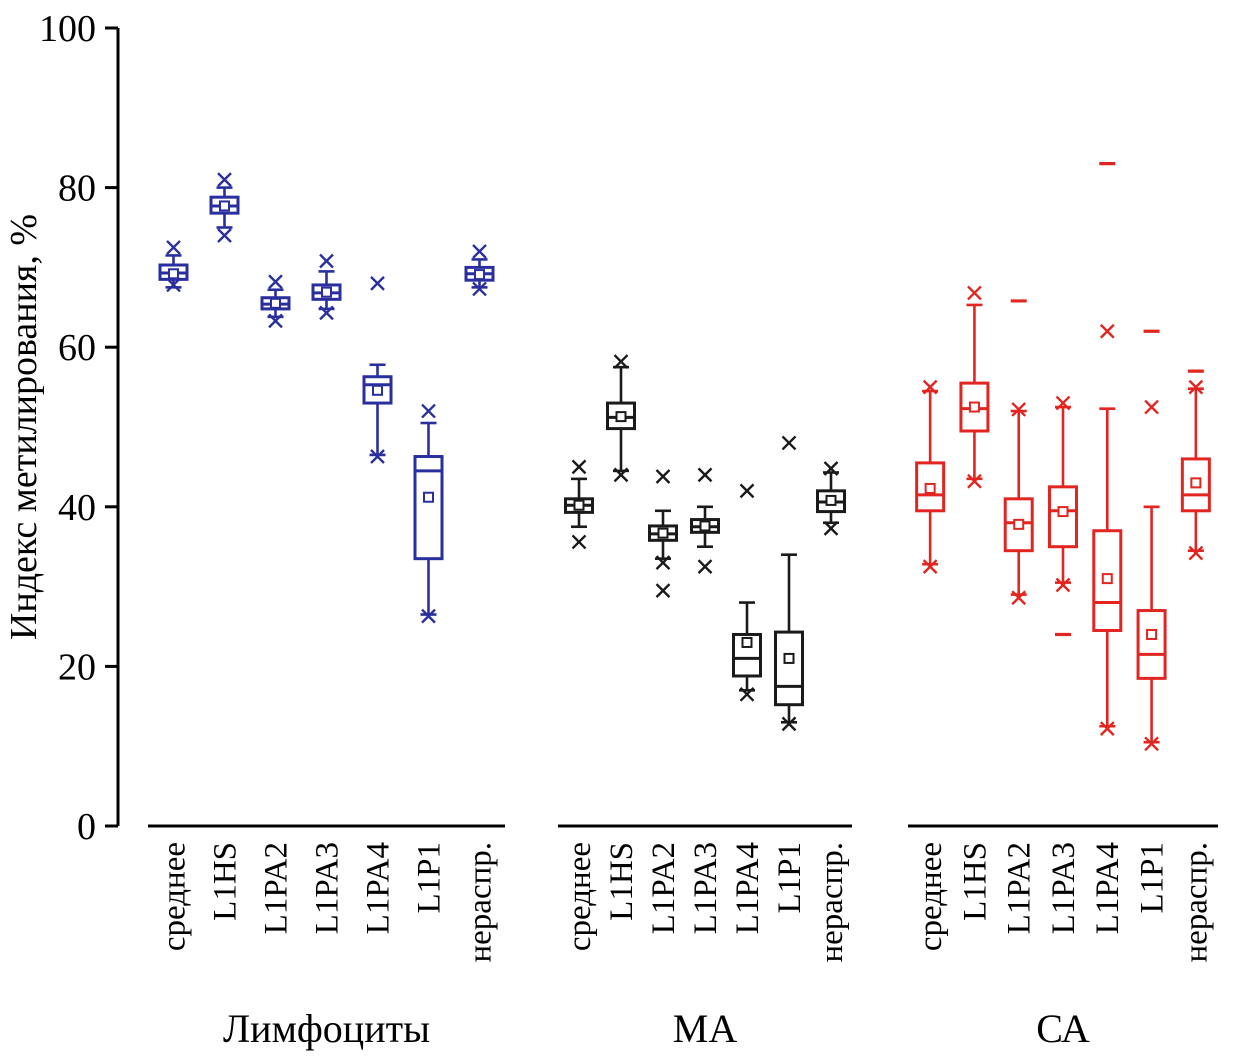  What do you see at coordinates (24, 427) in the screenshot?
I see `y-axis-title: Индекс метилирования, %` at bounding box center [24, 427].